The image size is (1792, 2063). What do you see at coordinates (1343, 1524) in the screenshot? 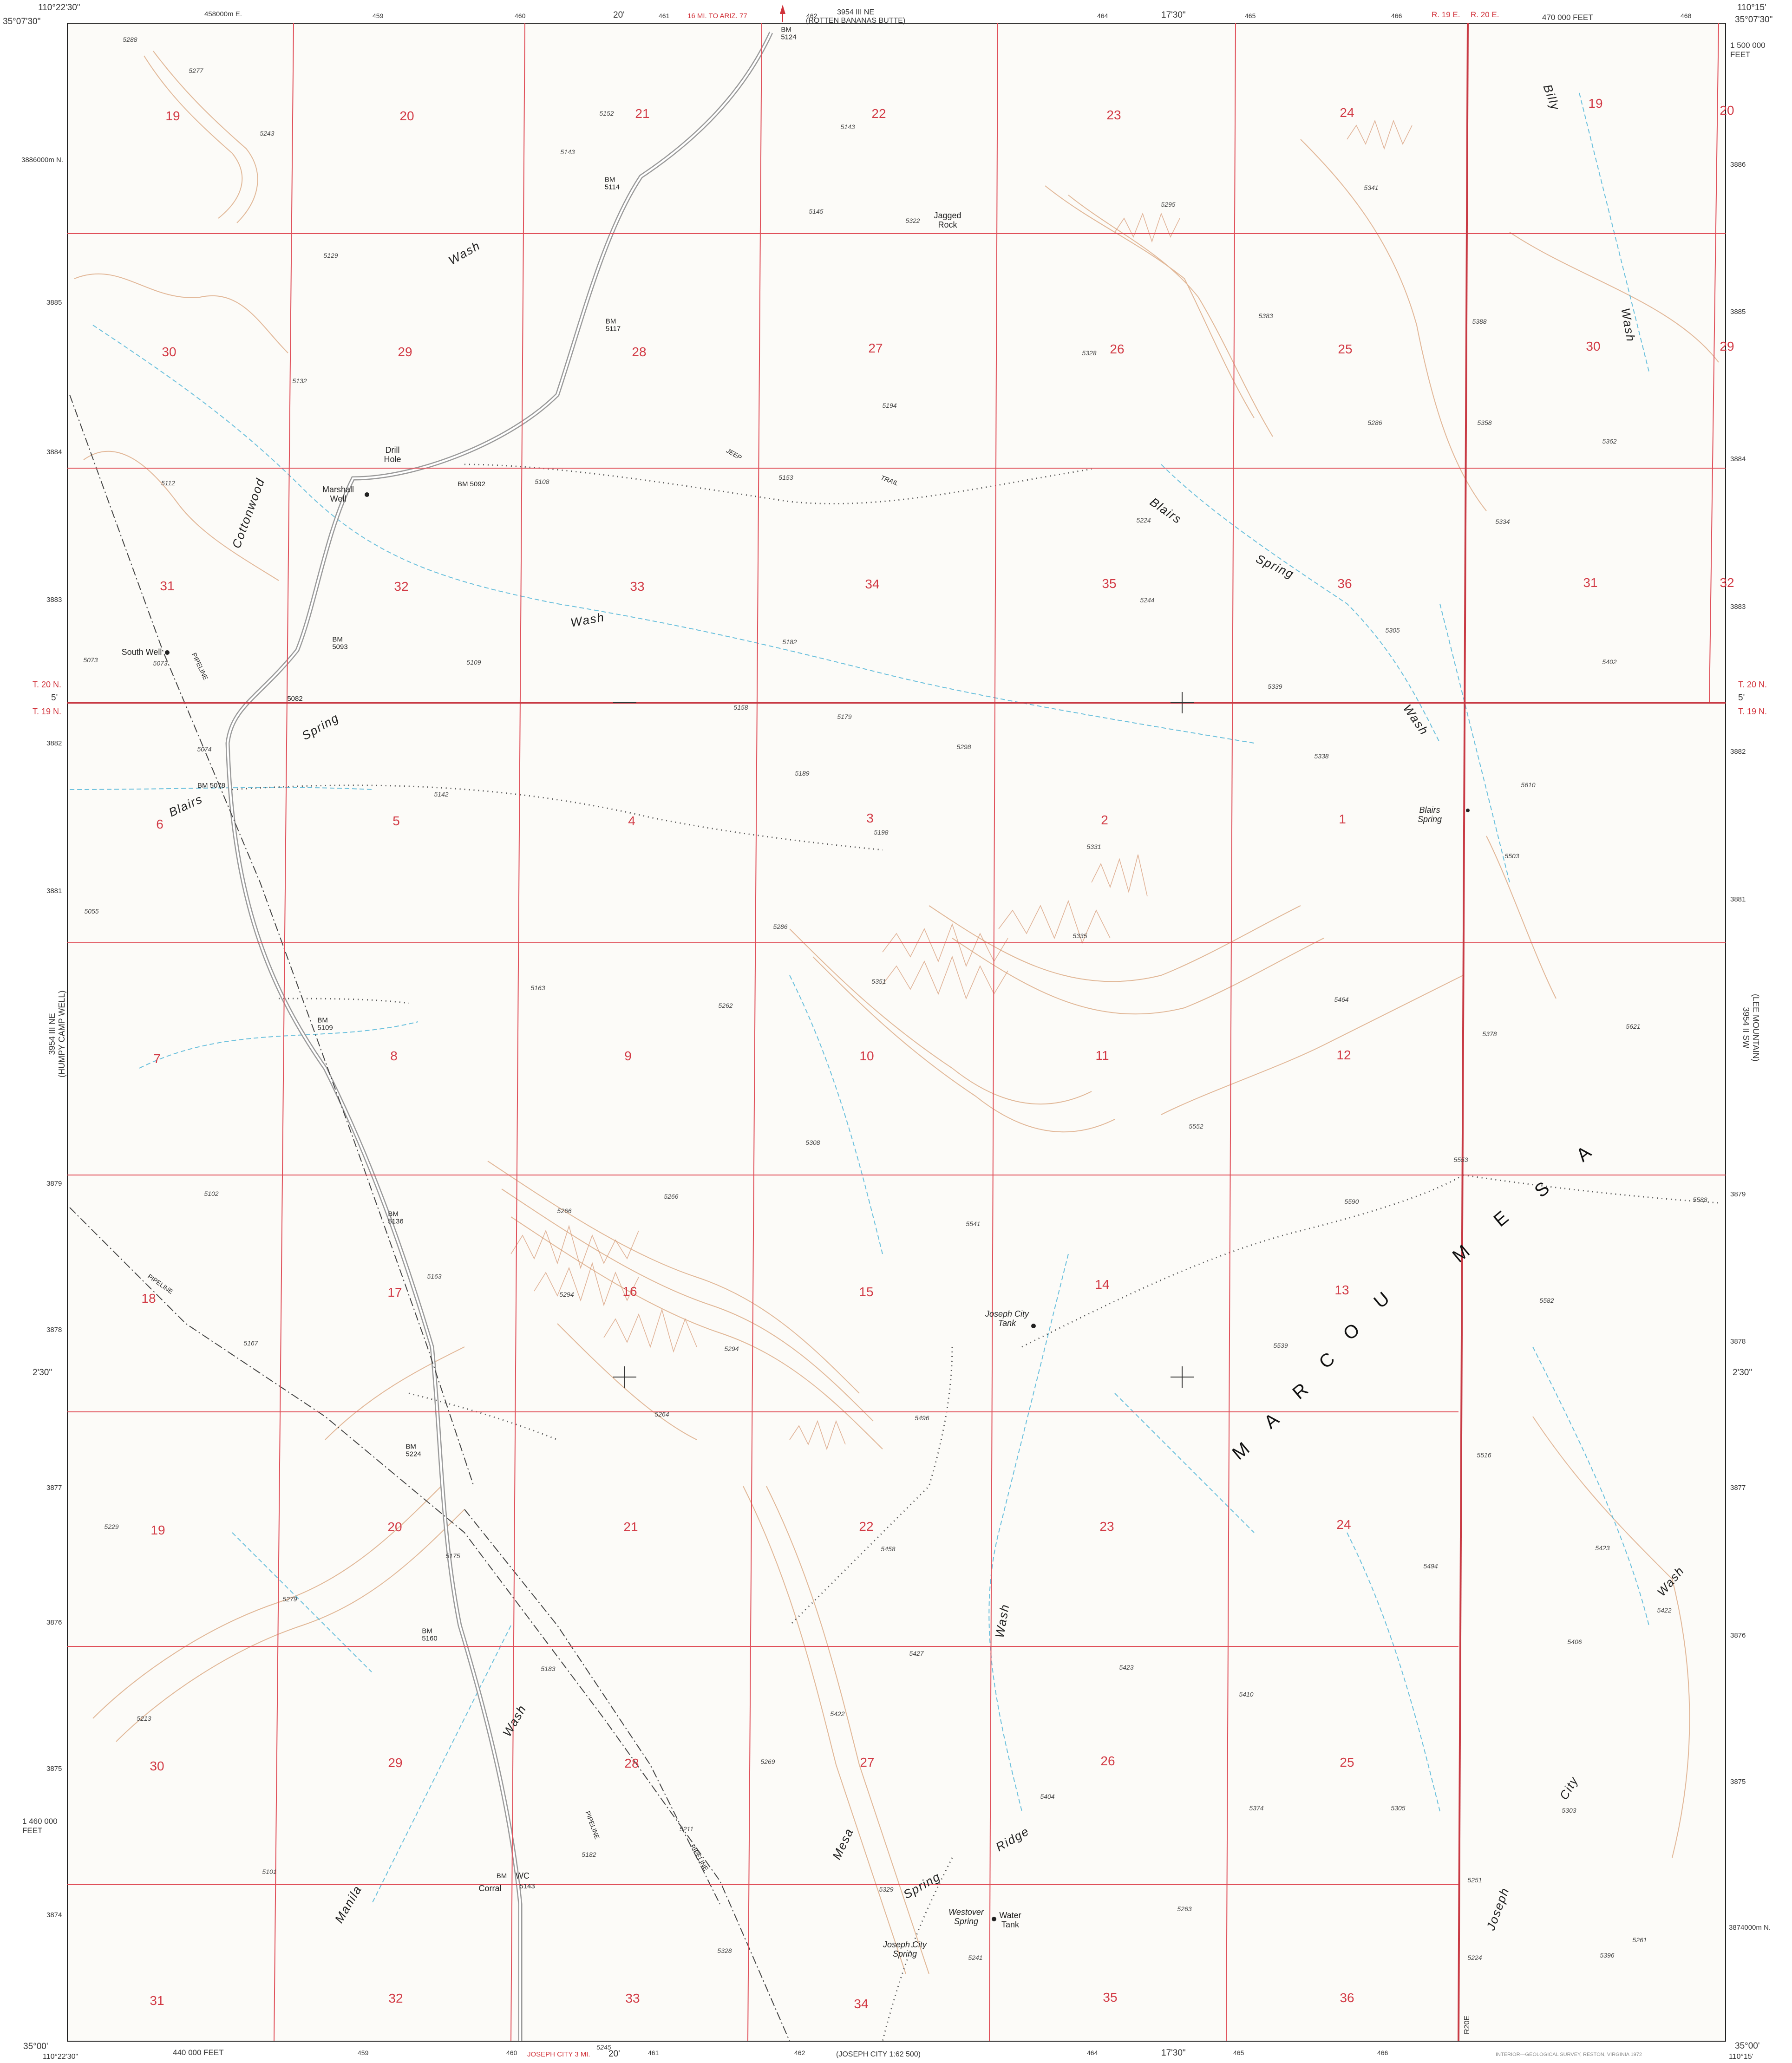
I see `section-number: 24` at bounding box center [1343, 1524].